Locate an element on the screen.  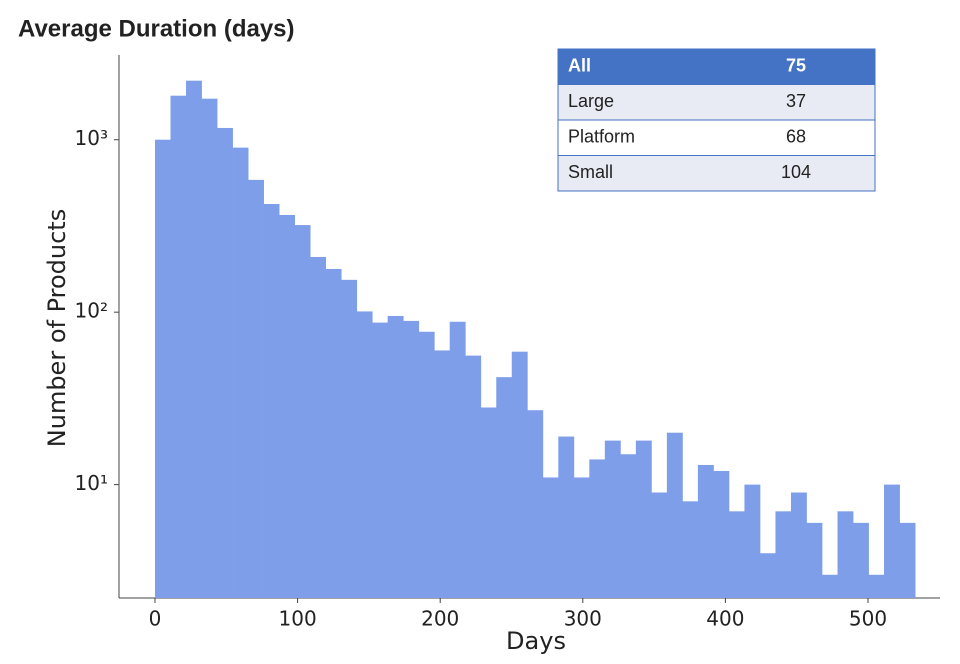
table-header is located at coordinates (716, 66).